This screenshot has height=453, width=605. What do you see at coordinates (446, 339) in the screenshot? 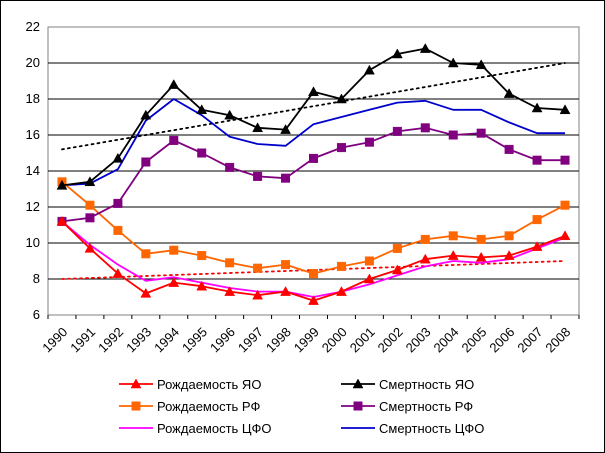
I see `x-tick-label: 2004` at bounding box center [446, 339].